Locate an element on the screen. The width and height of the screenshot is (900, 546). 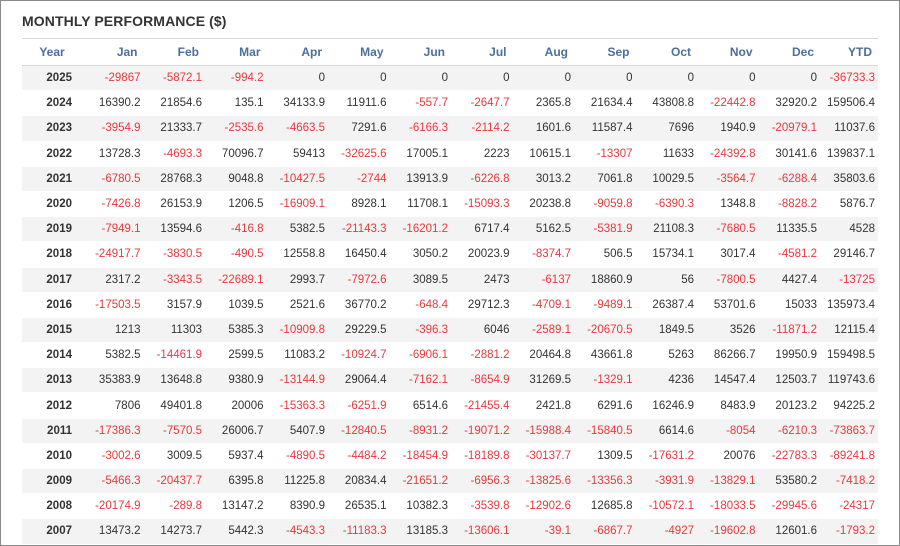
month-value-cell: 8390.9 is located at coordinates (297, 506).